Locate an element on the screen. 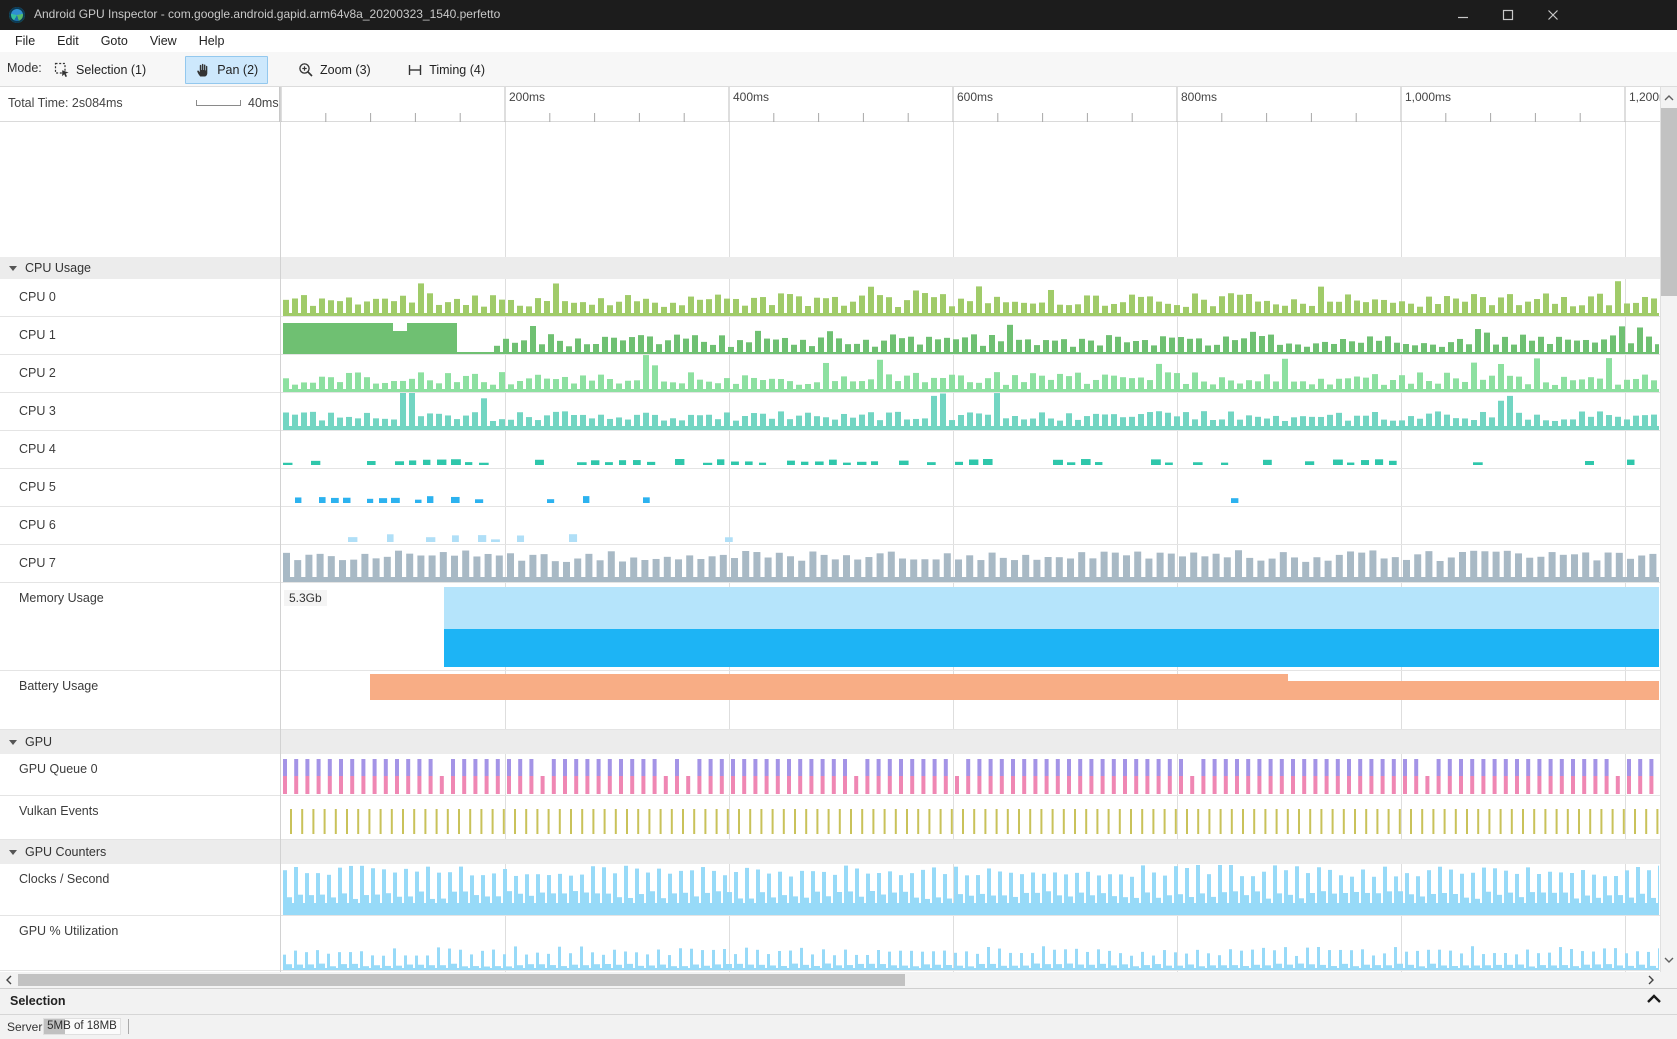  menu-item-file: File is located at coordinates (25, 41).